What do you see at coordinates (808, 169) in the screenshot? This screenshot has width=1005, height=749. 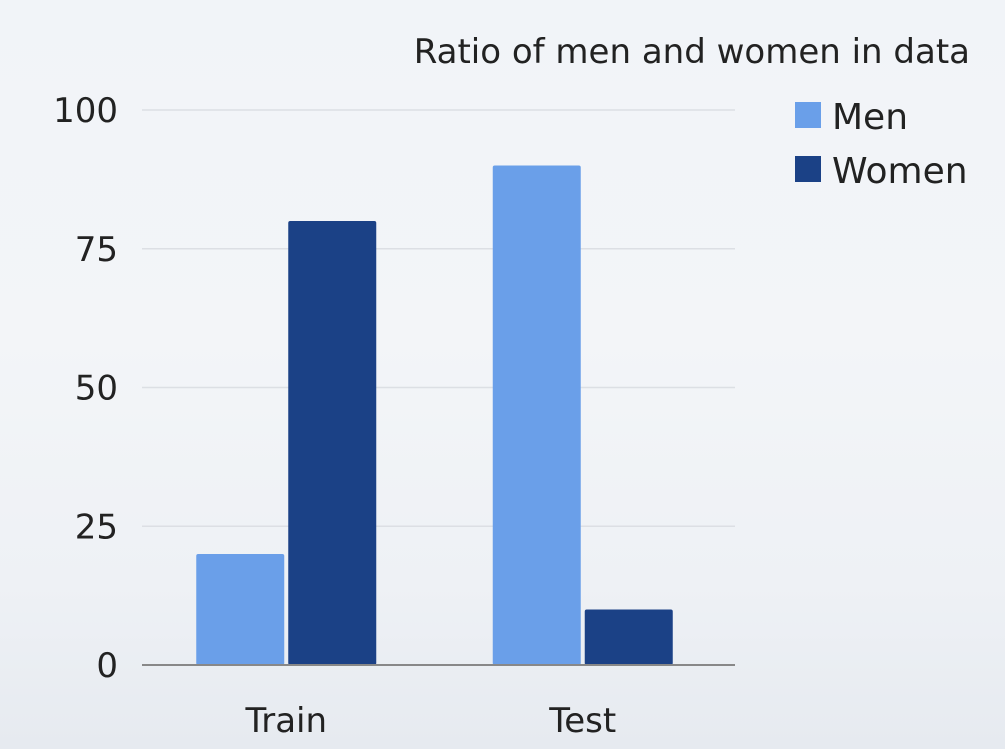 I see `legend-swatch-women` at bounding box center [808, 169].